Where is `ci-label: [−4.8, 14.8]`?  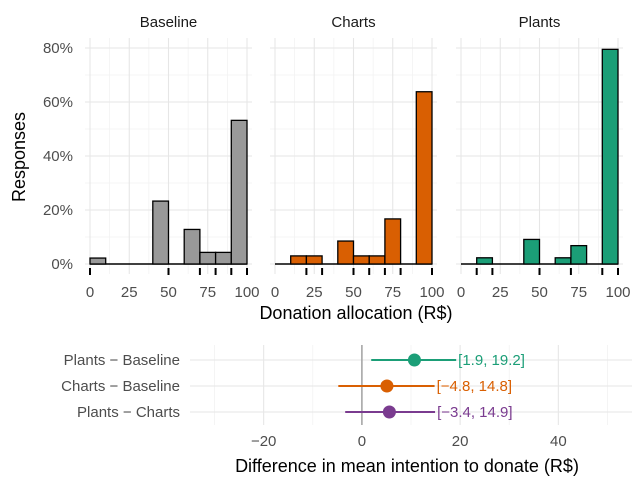 ci-label: [−4.8, 14.8] is located at coordinates (474, 386).